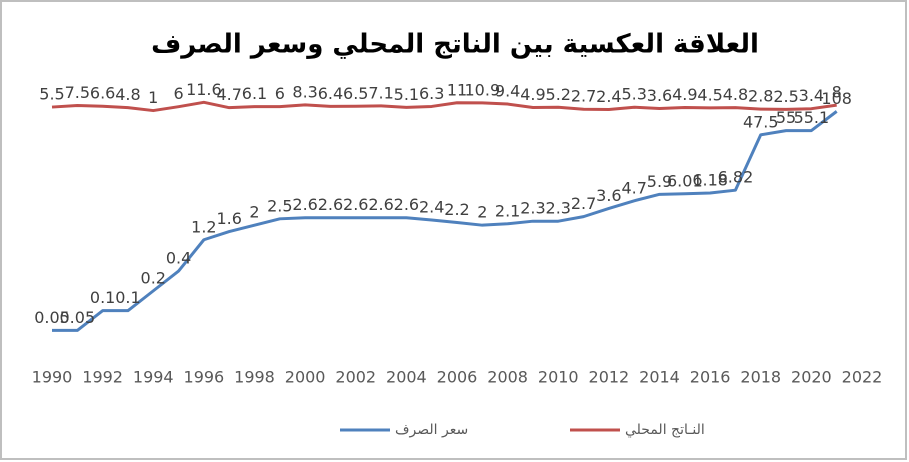 The width and height of the screenshot is (909, 462). Describe the element at coordinates (709, 94) in the screenshot. I see `data-label: 4.5` at that location.